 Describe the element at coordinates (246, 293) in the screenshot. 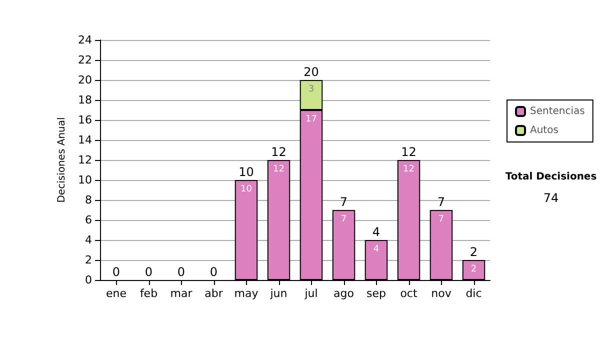

I see `x-tick-label: may` at that location.